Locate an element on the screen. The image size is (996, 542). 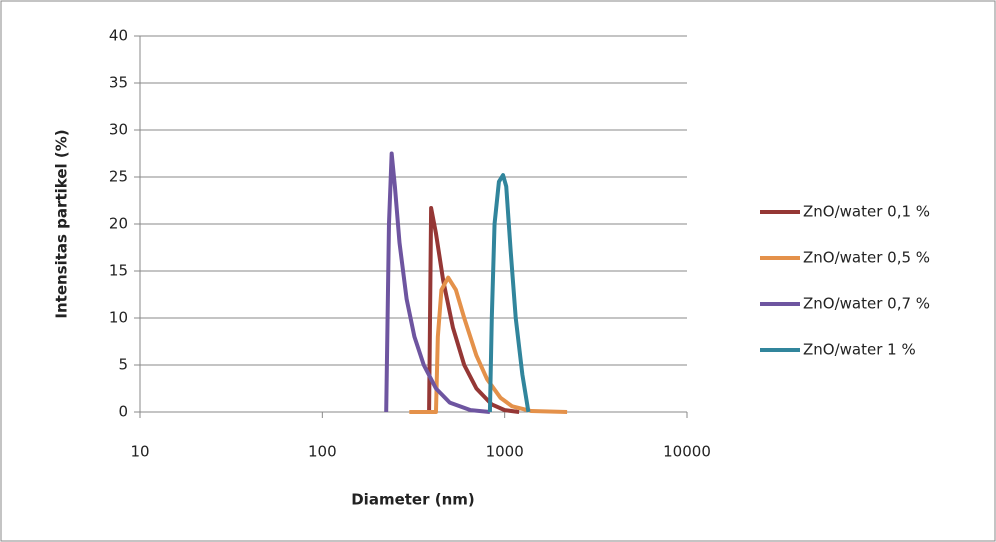
y-axis-label: Intensitas partikel (%) is located at coordinates (62, 223).